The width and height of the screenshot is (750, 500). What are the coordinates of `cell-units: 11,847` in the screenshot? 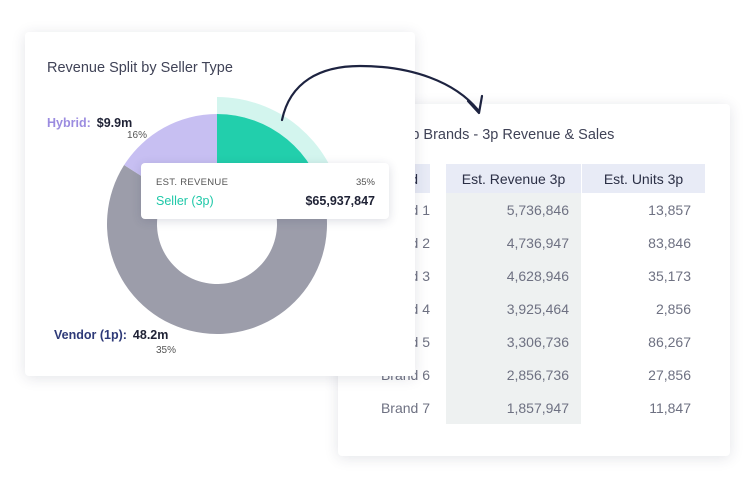 It's located at (670, 407).